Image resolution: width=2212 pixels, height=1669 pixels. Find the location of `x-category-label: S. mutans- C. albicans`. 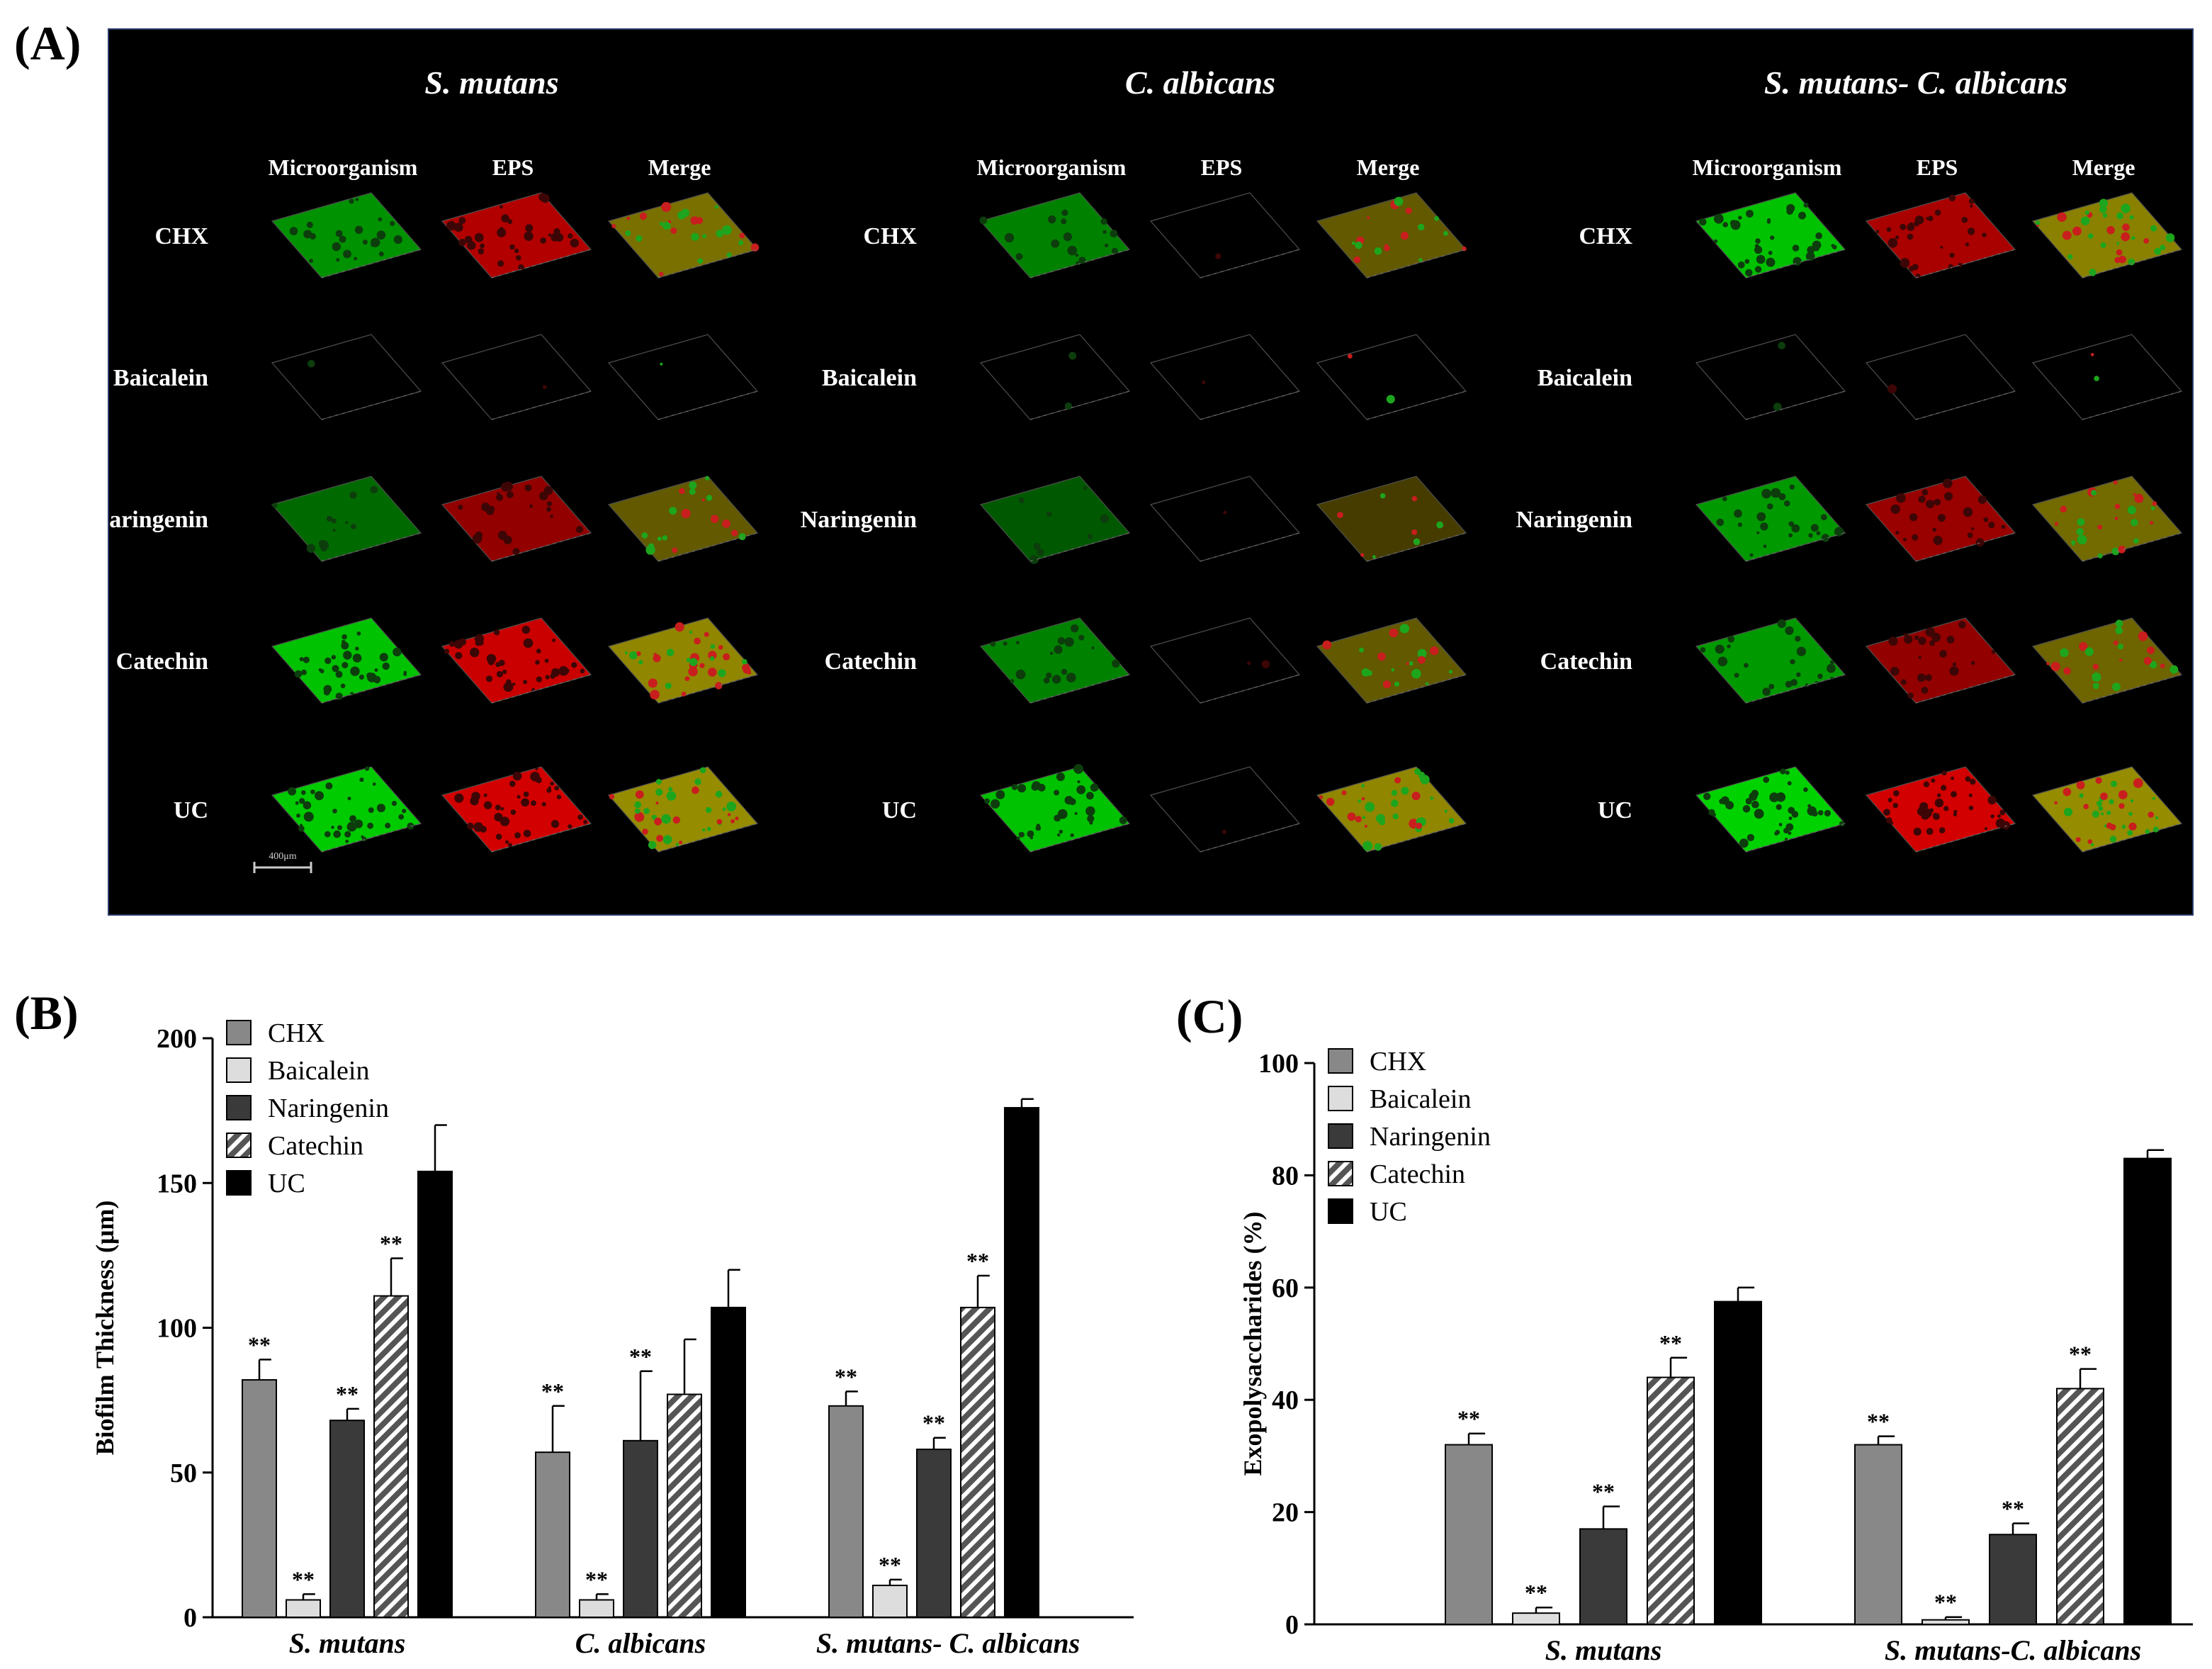

x-category-label: S. mutans- C. albicans is located at coordinates (948, 1643).